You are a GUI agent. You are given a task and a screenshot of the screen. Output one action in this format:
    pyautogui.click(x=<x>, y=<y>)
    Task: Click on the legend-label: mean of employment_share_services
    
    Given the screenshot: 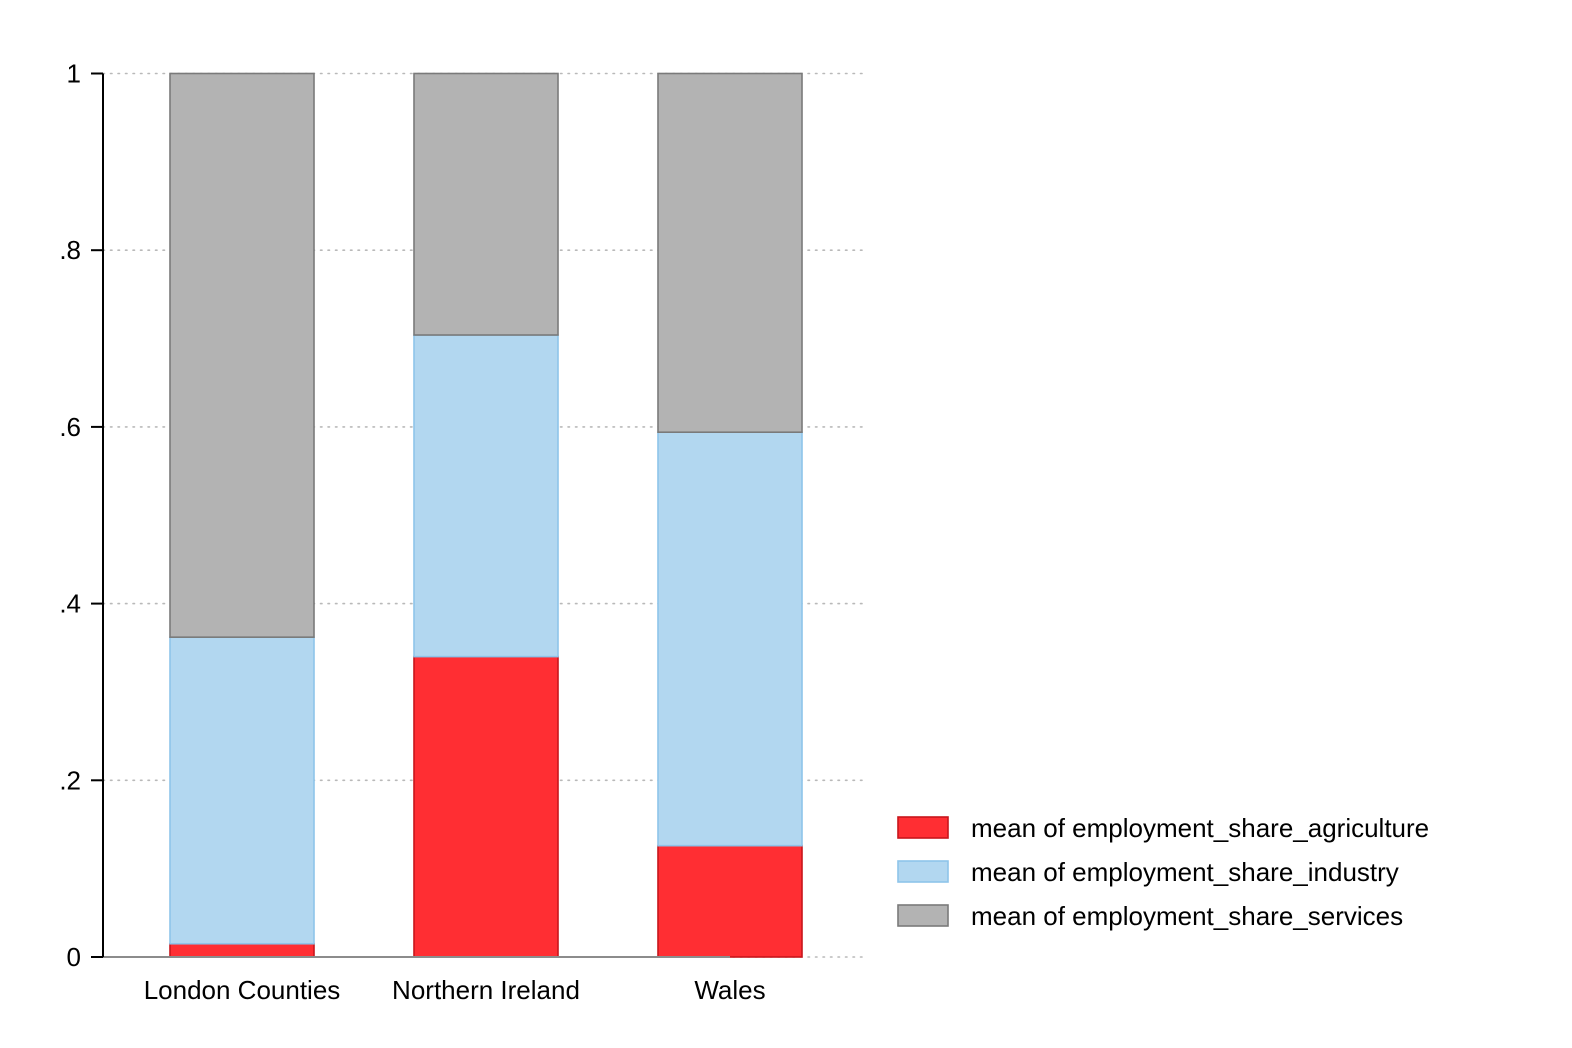 What is the action you would take?
    pyautogui.click(x=1187, y=916)
    